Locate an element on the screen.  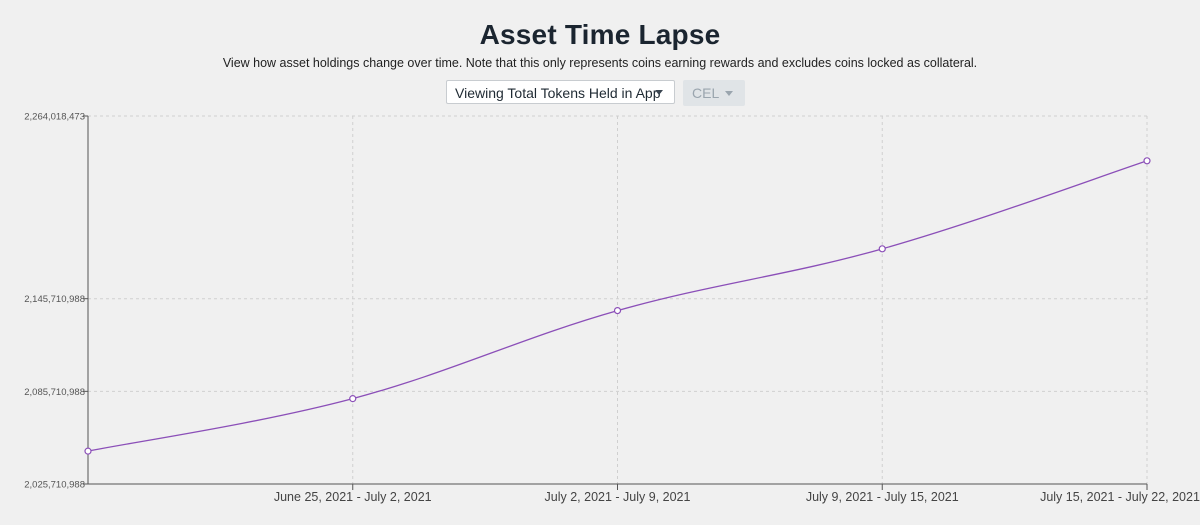
y-tick-label: 2,264,018,473 is located at coordinates (54, 117).